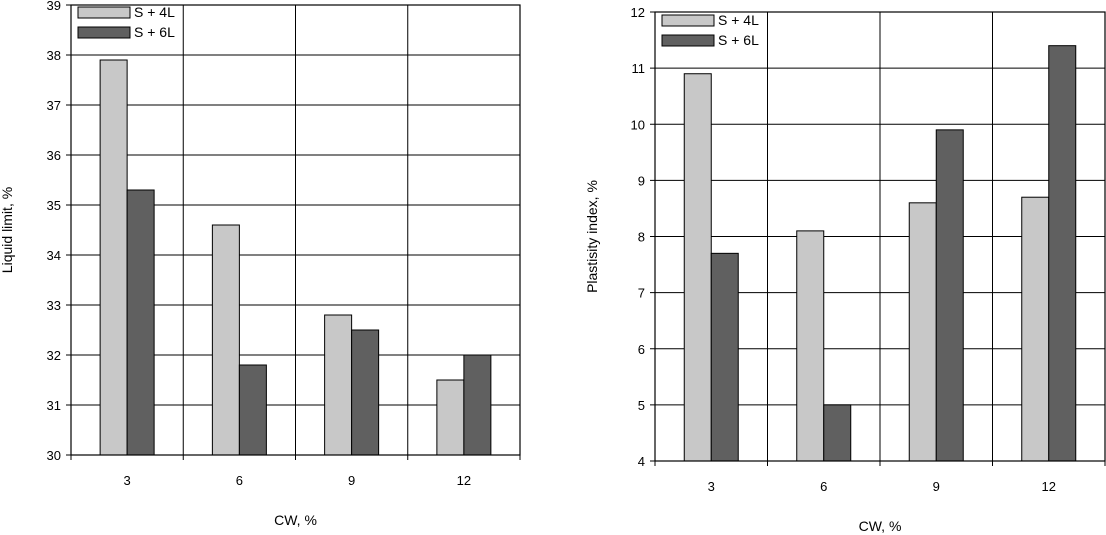  Describe the element at coordinates (54, 55) in the screenshot. I see `y-tick-label: 38` at that location.